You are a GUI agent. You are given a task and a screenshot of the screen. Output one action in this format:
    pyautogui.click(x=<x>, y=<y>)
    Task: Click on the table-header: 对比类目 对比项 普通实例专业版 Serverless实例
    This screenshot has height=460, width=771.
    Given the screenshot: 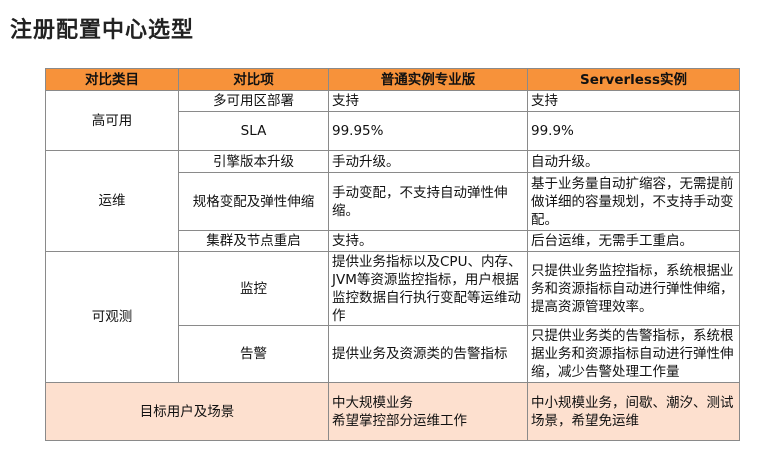 What is the action you would take?
    pyautogui.click(x=392, y=79)
    